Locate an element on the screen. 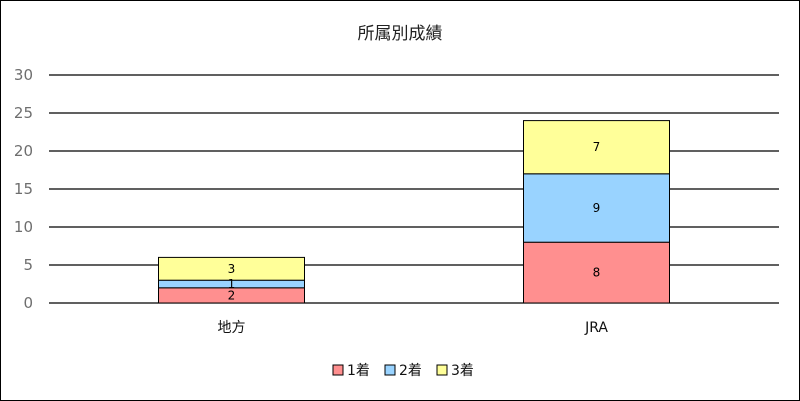 The height and width of the screenshot is (401, 800). legend-label: 1着 is located at coordinates (358, 371).